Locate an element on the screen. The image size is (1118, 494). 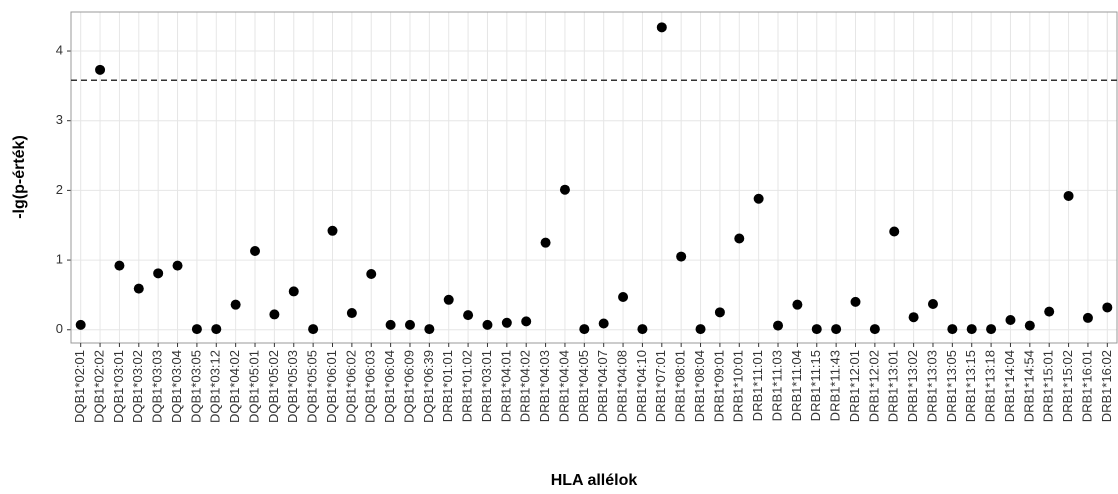
x-tick-label: DQB1*05:02 is located at coordinates (273, 386).